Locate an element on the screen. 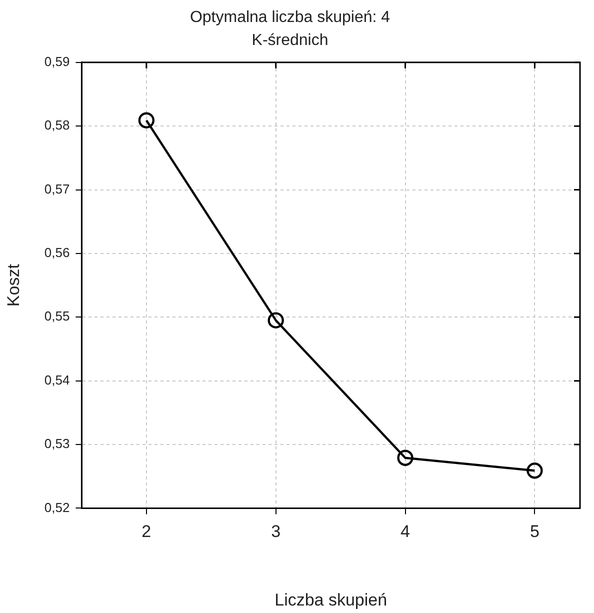 This screenshot has height=613, width=594. chart-subtitle: K-średnich is located at coordinates (290, 41).